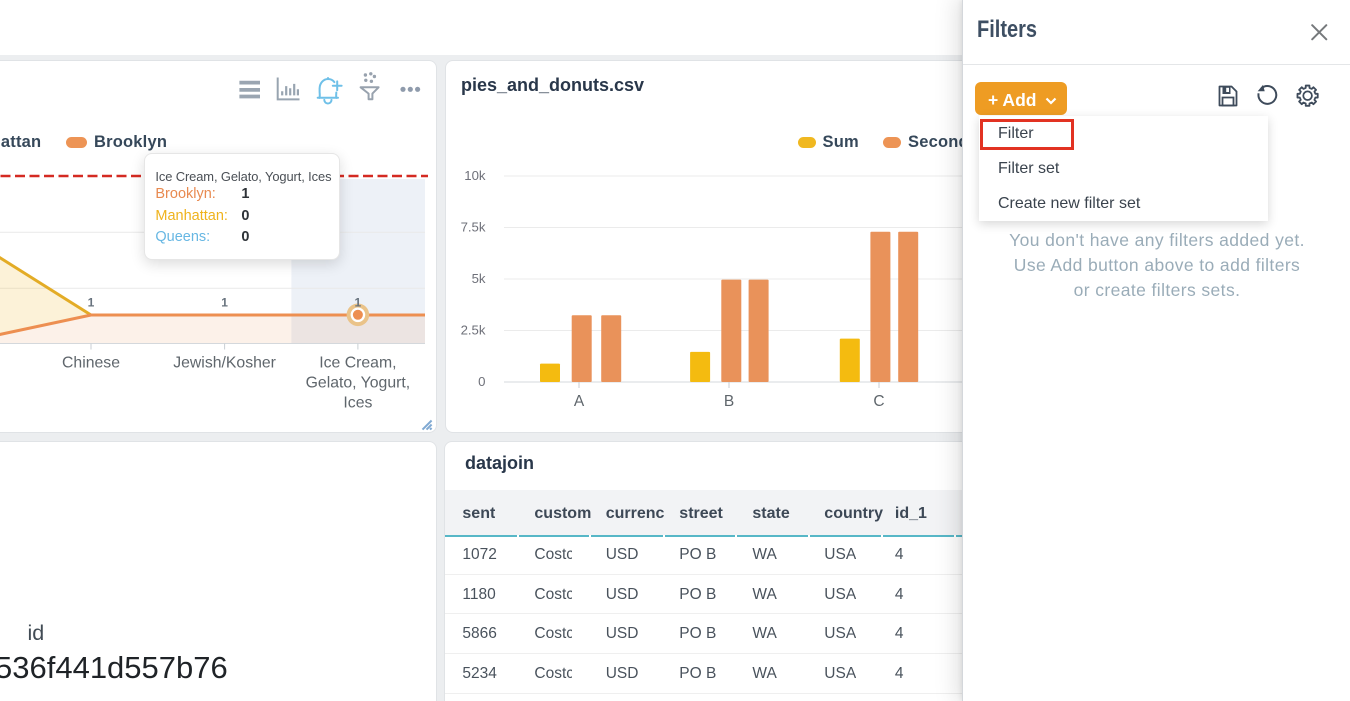  What do you see at coordinates (878, 401) in the screenshot?
I see `svg-text: C` at bounding box center [878, 401].